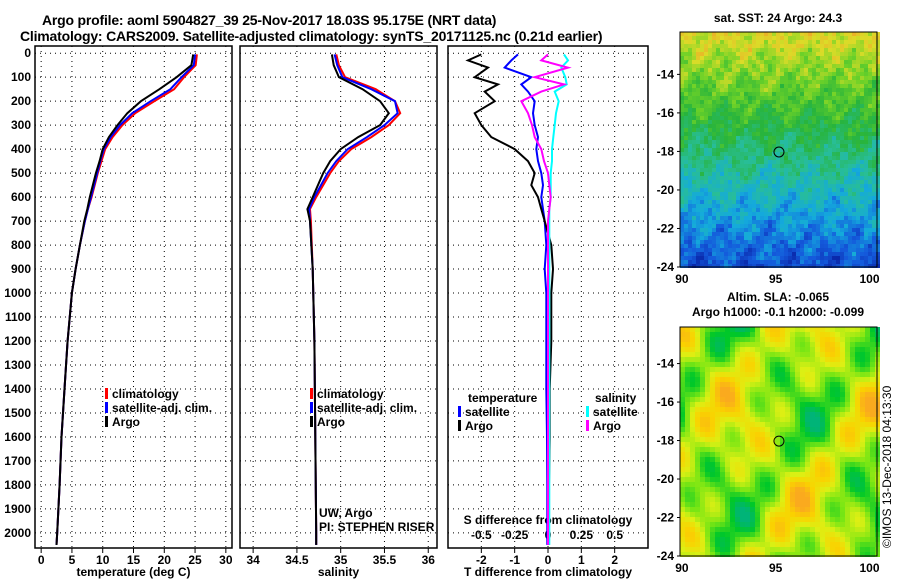 This screenshot has height=580, width=900. I want to click on legend-swatch, so click(311, 407).